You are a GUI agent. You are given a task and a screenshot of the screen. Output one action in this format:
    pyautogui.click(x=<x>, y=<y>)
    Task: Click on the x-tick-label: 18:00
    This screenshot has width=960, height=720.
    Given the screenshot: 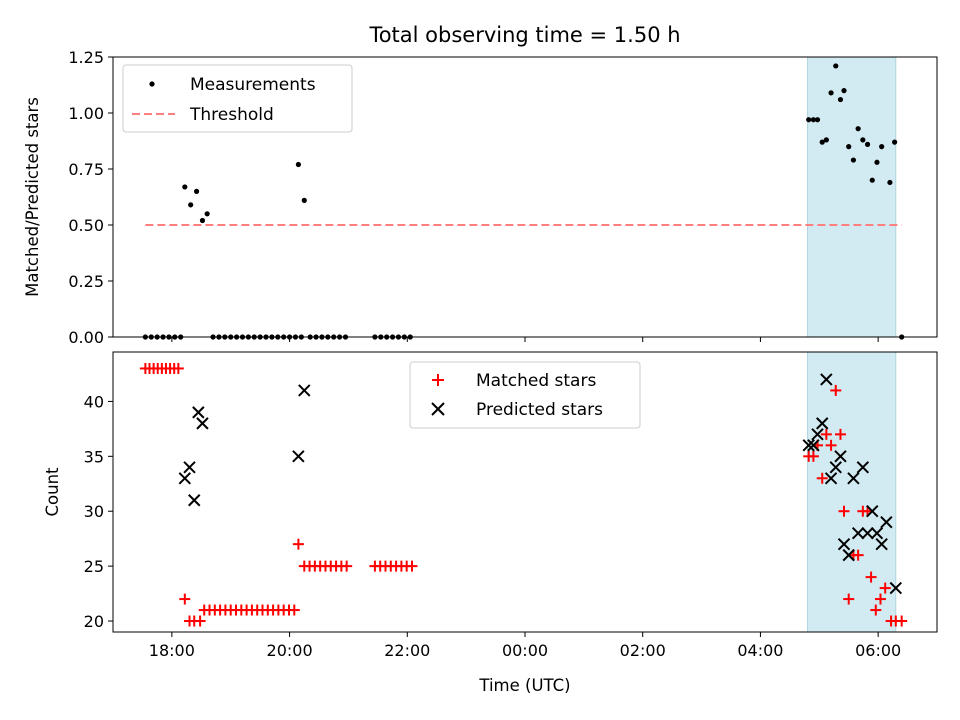 What is the action you would take?
    pyautogui.click(x=172, y=650)
    